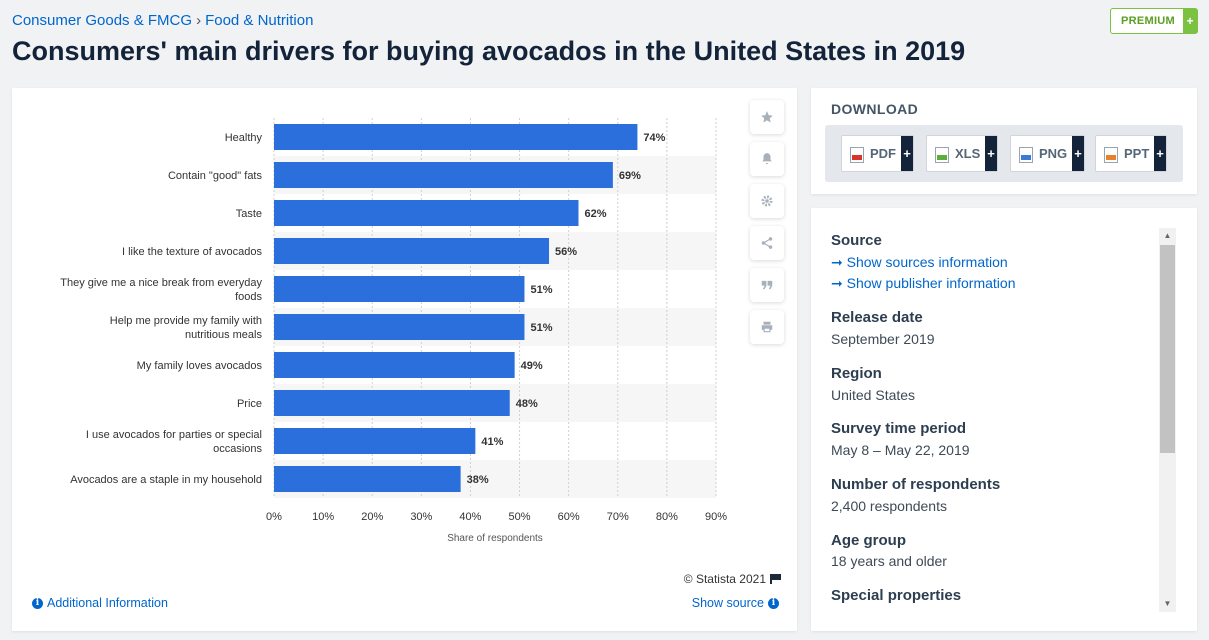  I want to click on age-group-value: 18 years and older, so click(889, 561).